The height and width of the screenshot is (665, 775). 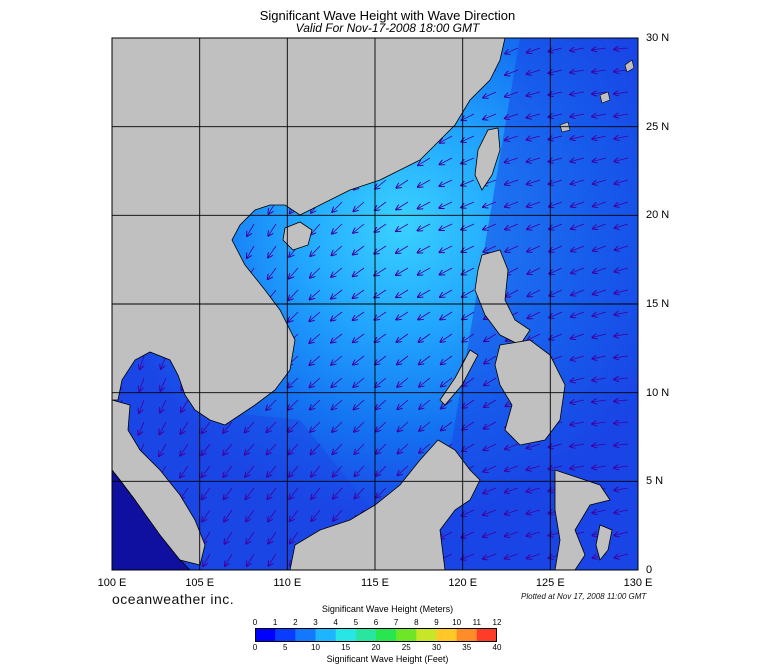 I want to click on lon-label: 110 E, so click(x=287, y=583).